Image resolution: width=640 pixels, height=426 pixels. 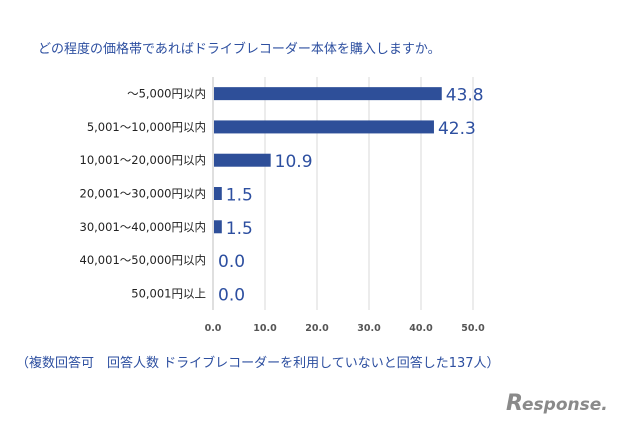 I want to click on category-label: 30,001～40,000円以内, so click(x=143, y=227).